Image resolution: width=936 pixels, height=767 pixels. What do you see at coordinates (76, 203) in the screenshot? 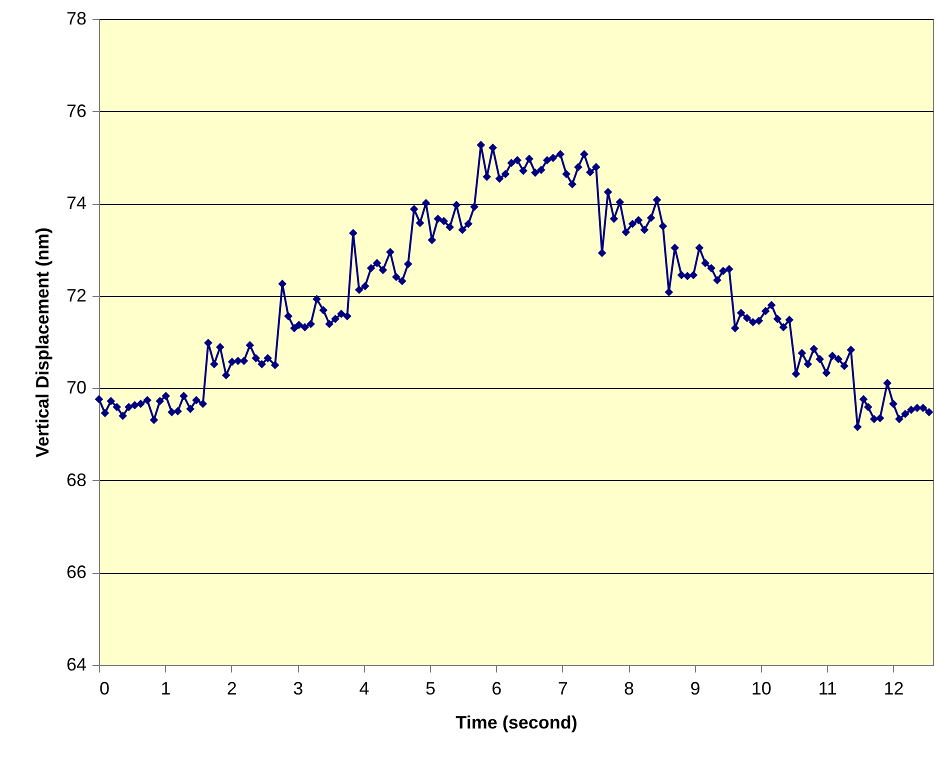
I see `y-tick-label: 74` at bounding box center [76, 203].